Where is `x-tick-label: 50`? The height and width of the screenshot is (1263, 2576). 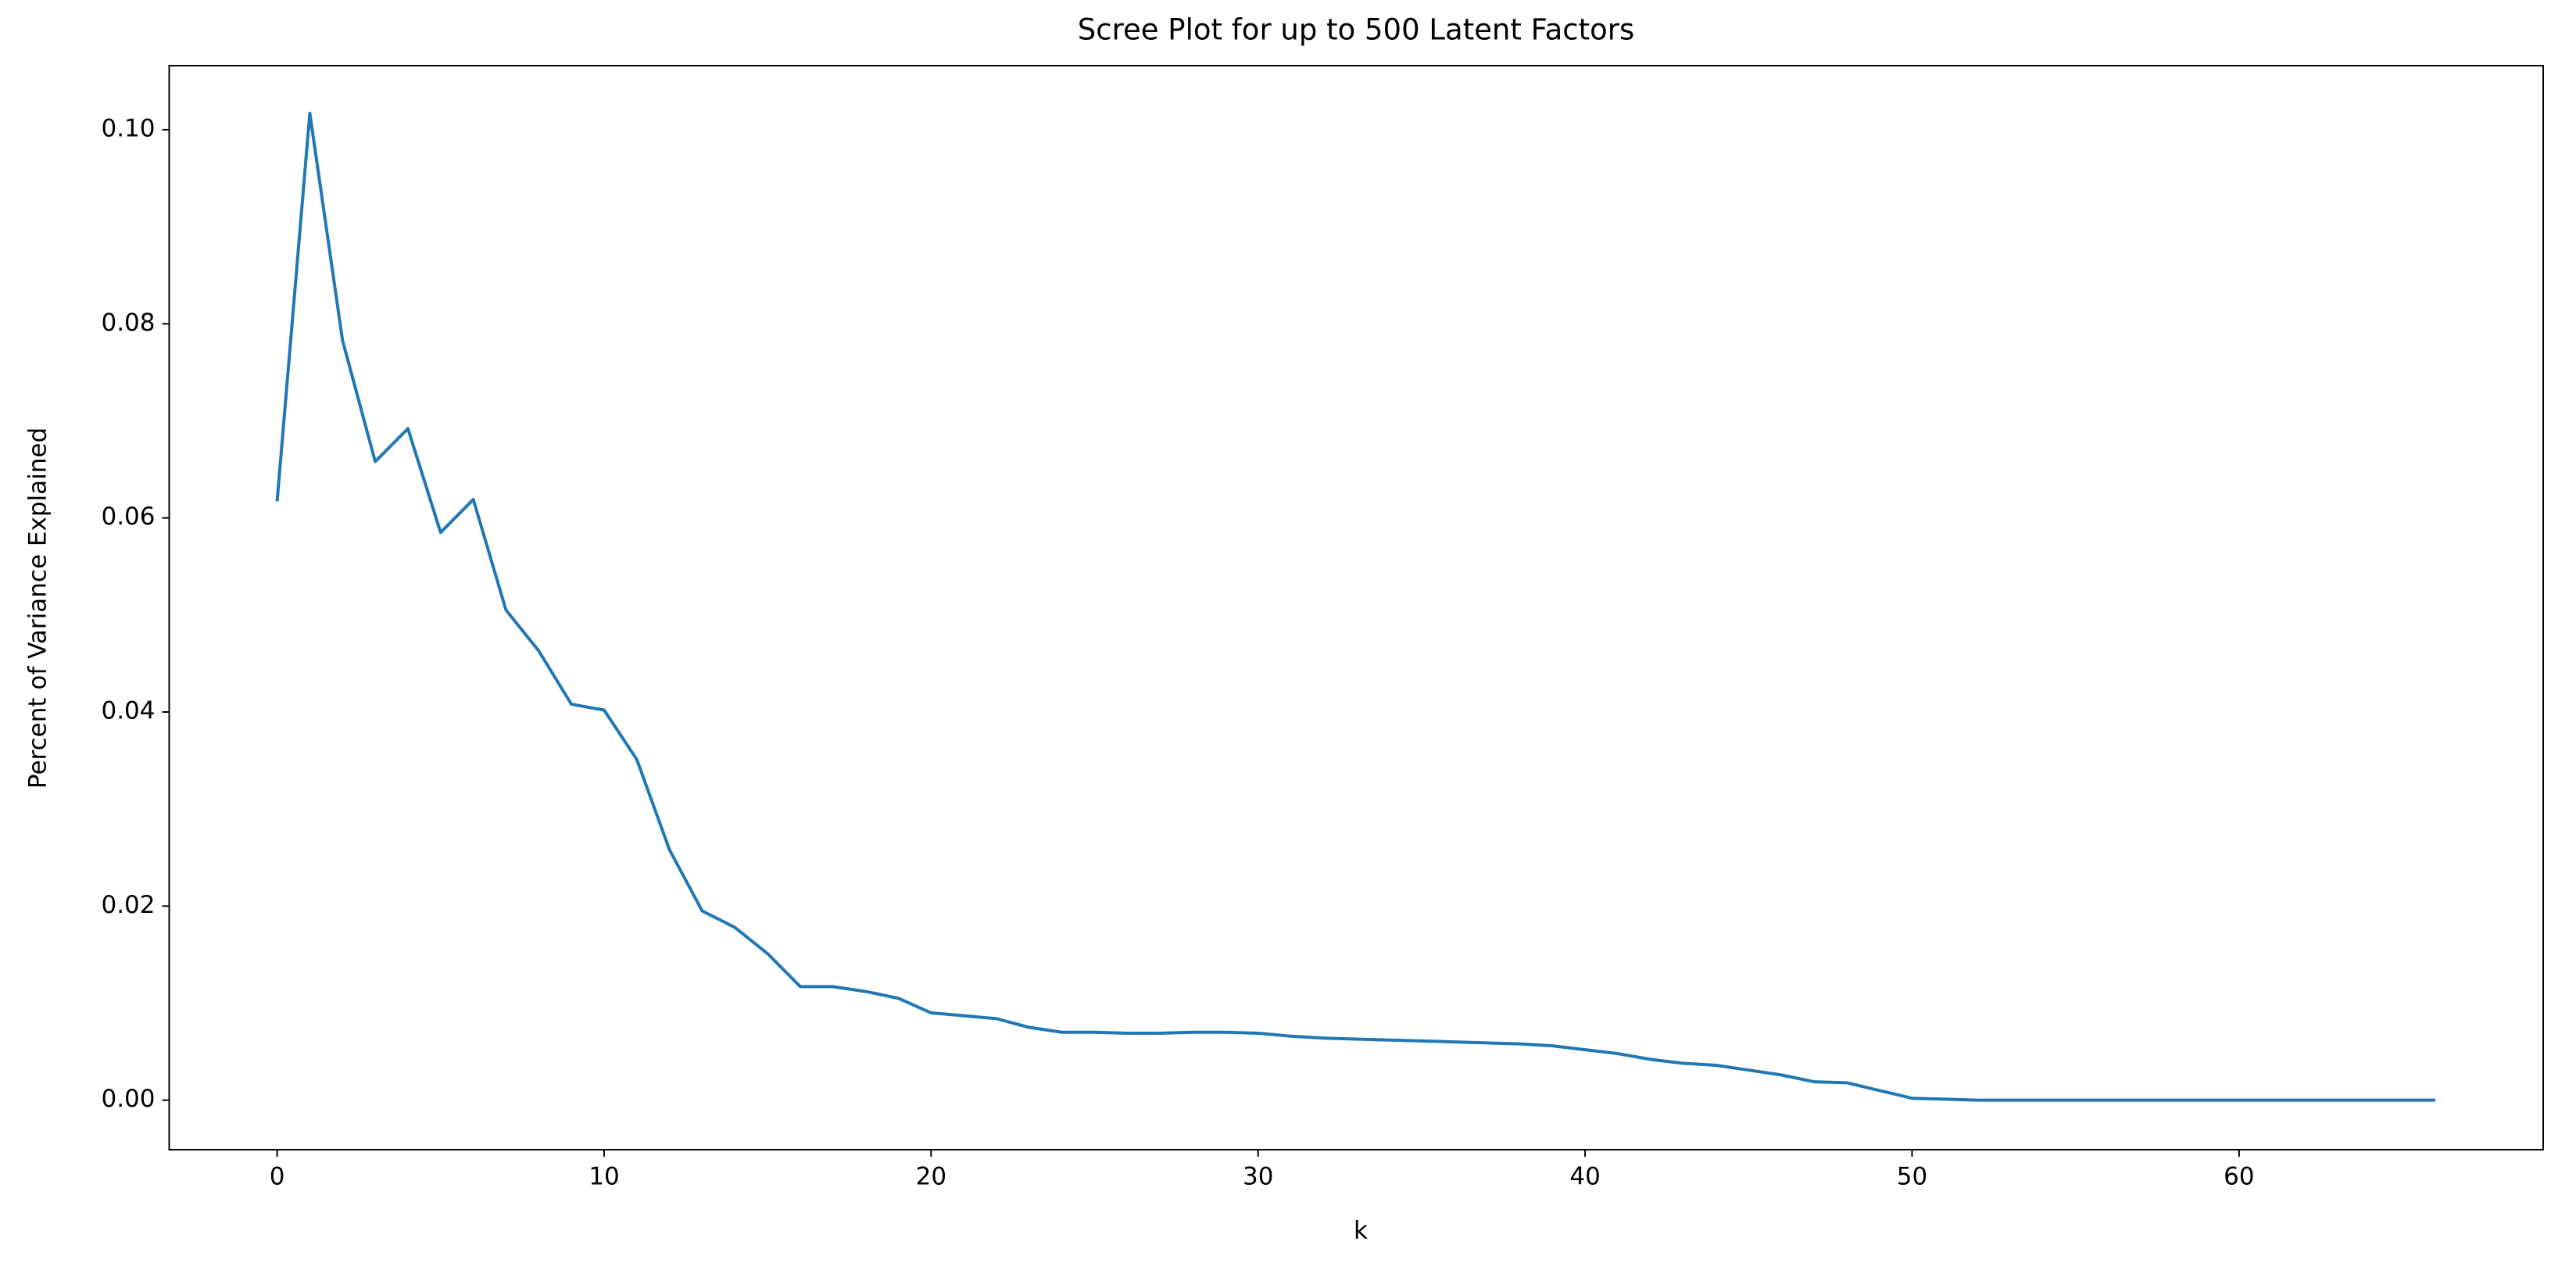 x-tick-label: 50 is located at coordinates (1912, 1177).